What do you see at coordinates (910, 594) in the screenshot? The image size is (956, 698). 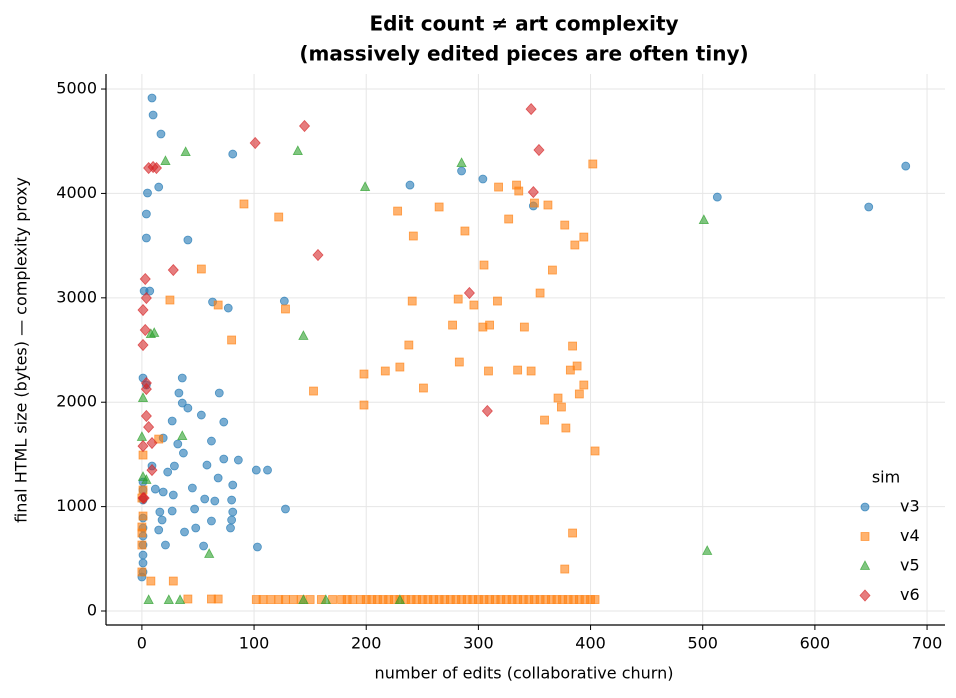 I see `legend-label: v6` at bounding box center [910, 594].